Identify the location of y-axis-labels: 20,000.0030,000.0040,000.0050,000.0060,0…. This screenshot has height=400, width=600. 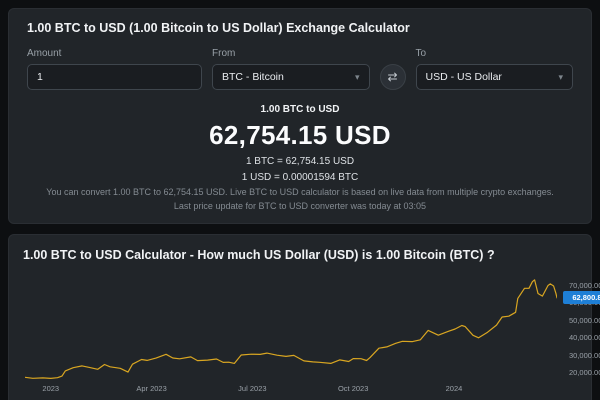
(581, 328).